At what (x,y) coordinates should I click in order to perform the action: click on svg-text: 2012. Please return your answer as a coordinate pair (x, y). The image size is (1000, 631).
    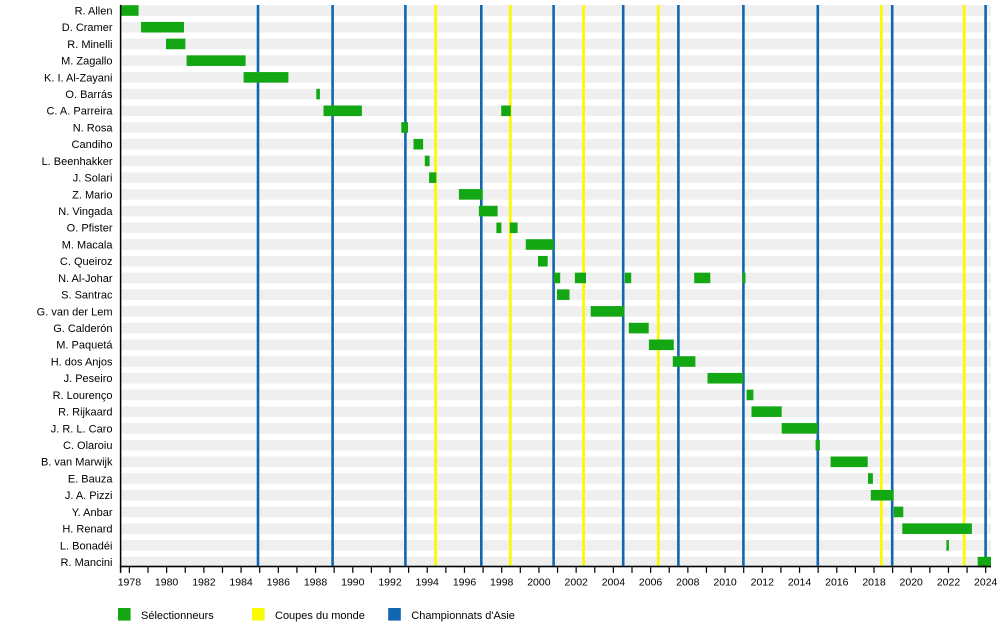
    Looking at the image, I should click on (763, 582).